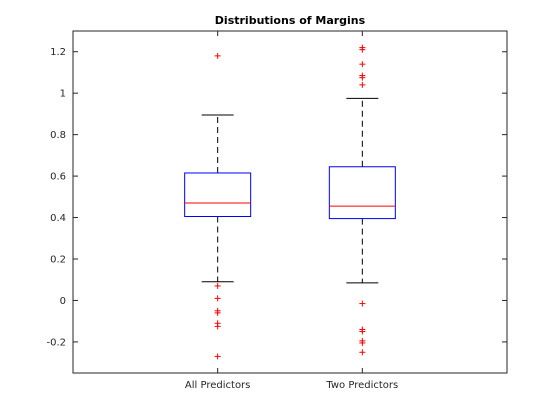 The width and height of the screenshot is (560, 420). What do you see at coordinates (290, 20) in the screenshot?
I see `chart-title: Distributions of Margins` at bounding box center [290, 20].